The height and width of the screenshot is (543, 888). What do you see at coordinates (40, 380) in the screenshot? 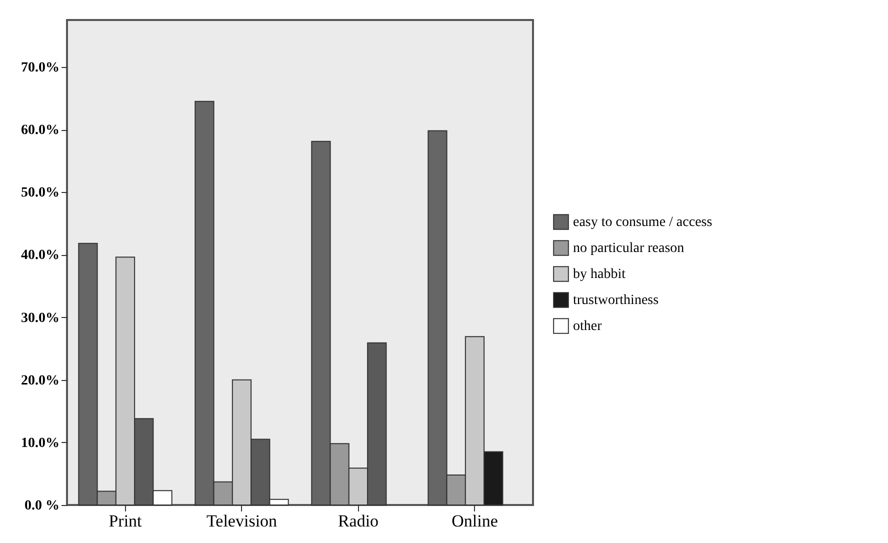
I see `y-tick-label: 20.0%` at bounding box center [40, 380].